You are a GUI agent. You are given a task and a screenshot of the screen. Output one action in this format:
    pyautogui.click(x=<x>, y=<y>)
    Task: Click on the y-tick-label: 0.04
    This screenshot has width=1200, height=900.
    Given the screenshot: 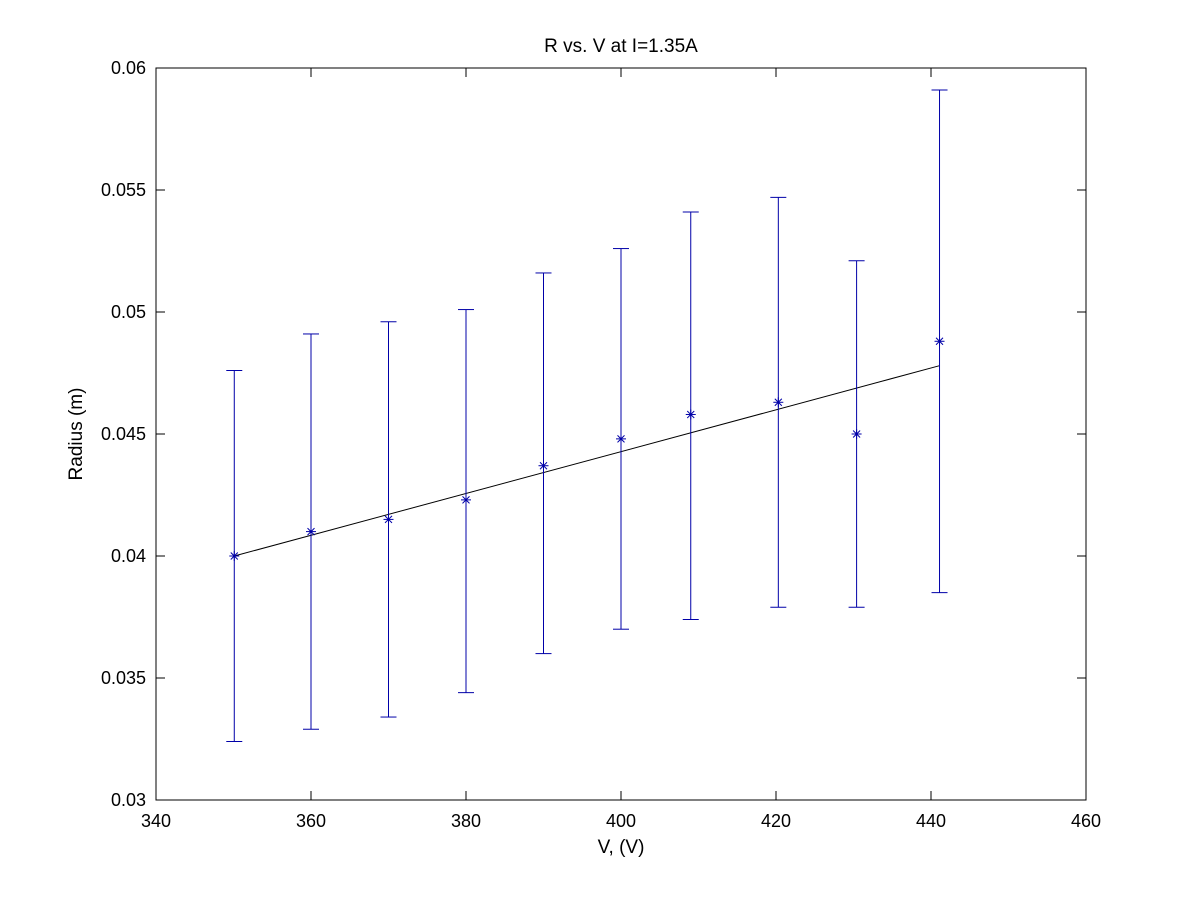 What is the action you would take?
    pyautogui.click(x=128, y=556)
    